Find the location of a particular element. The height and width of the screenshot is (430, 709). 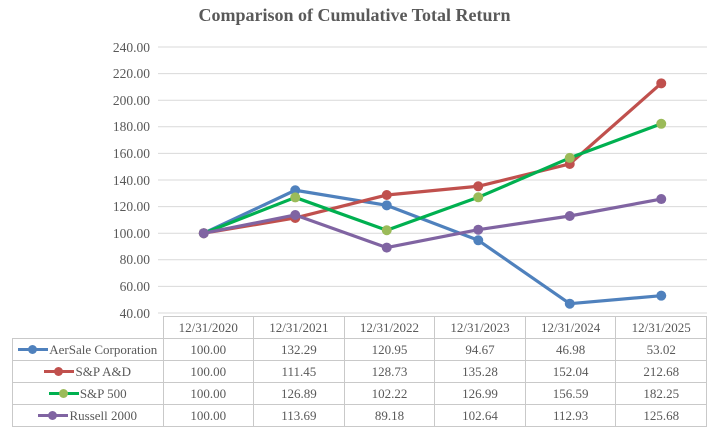

y-axis-tick-label: 180.00 is located at coordinates (131, 127).